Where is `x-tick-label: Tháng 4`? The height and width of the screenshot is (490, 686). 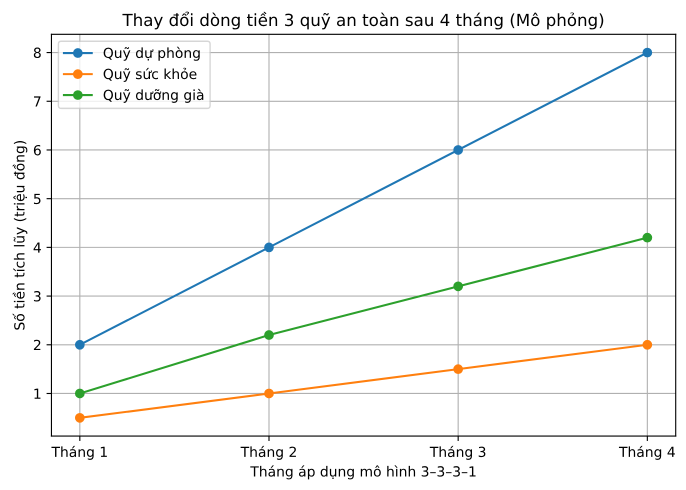
x-tick-label: Tháng 4 is located at coordinates (646, 453).